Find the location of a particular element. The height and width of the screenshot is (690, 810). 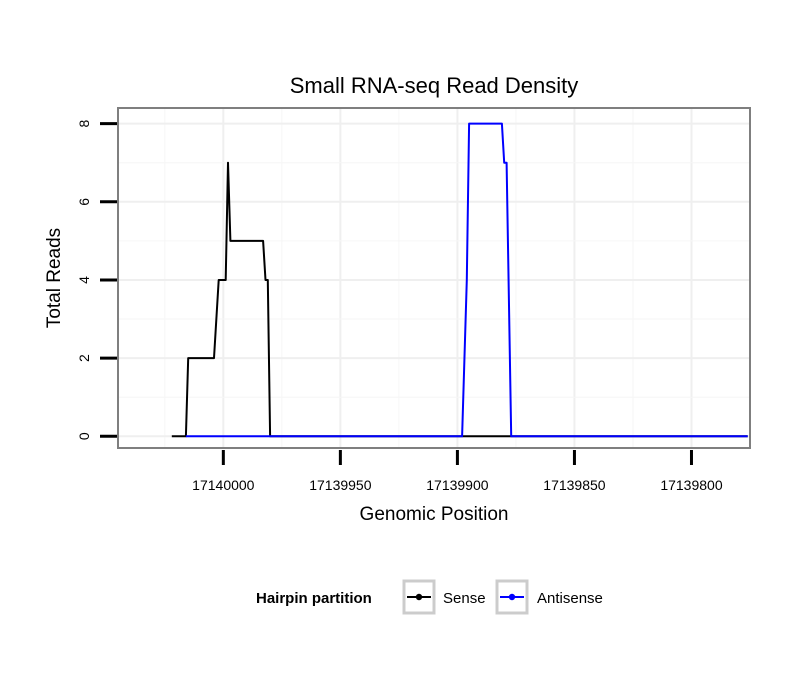

legend-title: Hairpin partition is located at coordinates (314, 598).